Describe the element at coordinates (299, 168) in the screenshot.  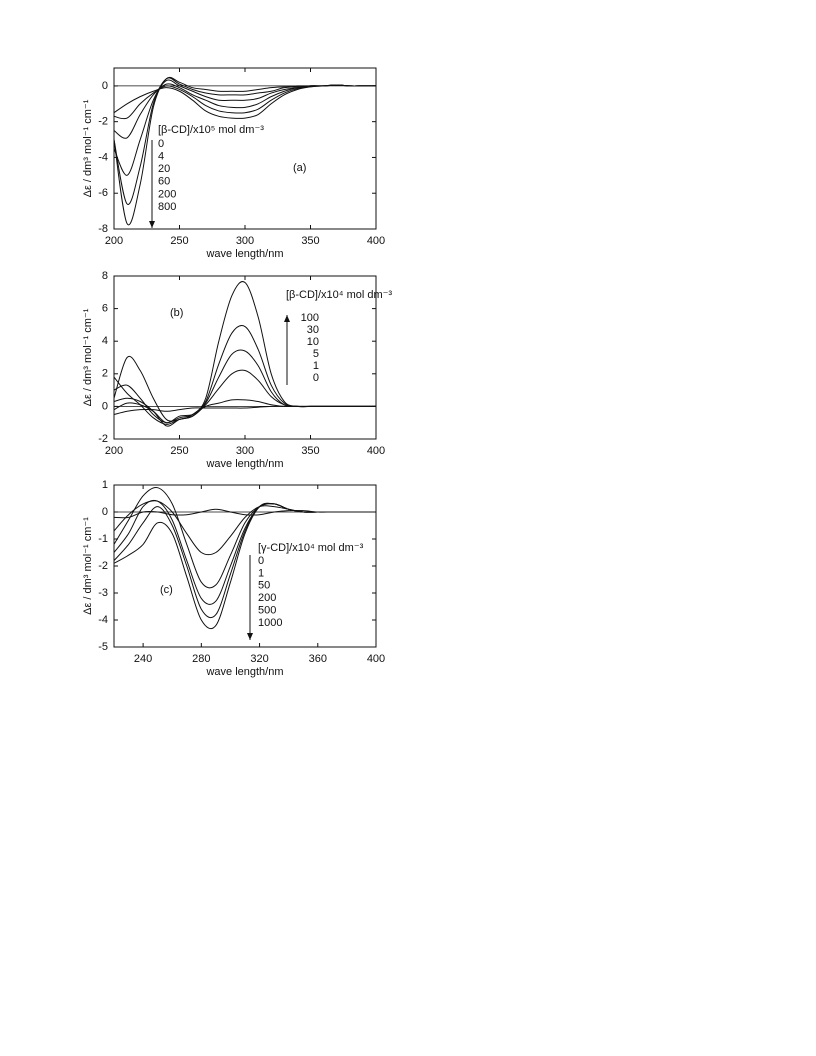
I see `panel-label: (a)` at that location.